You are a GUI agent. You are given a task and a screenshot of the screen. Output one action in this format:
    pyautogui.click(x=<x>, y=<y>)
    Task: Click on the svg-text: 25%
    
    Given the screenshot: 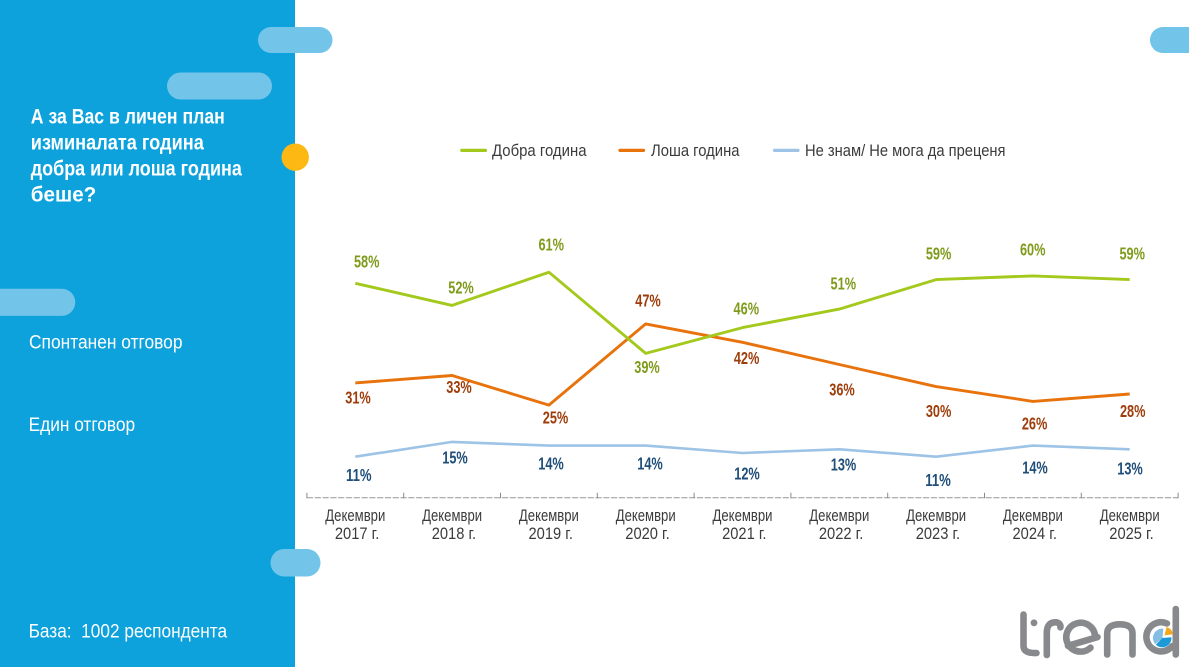 What is the action you would take?
    pyautogui.click(x=556, y=418)
    